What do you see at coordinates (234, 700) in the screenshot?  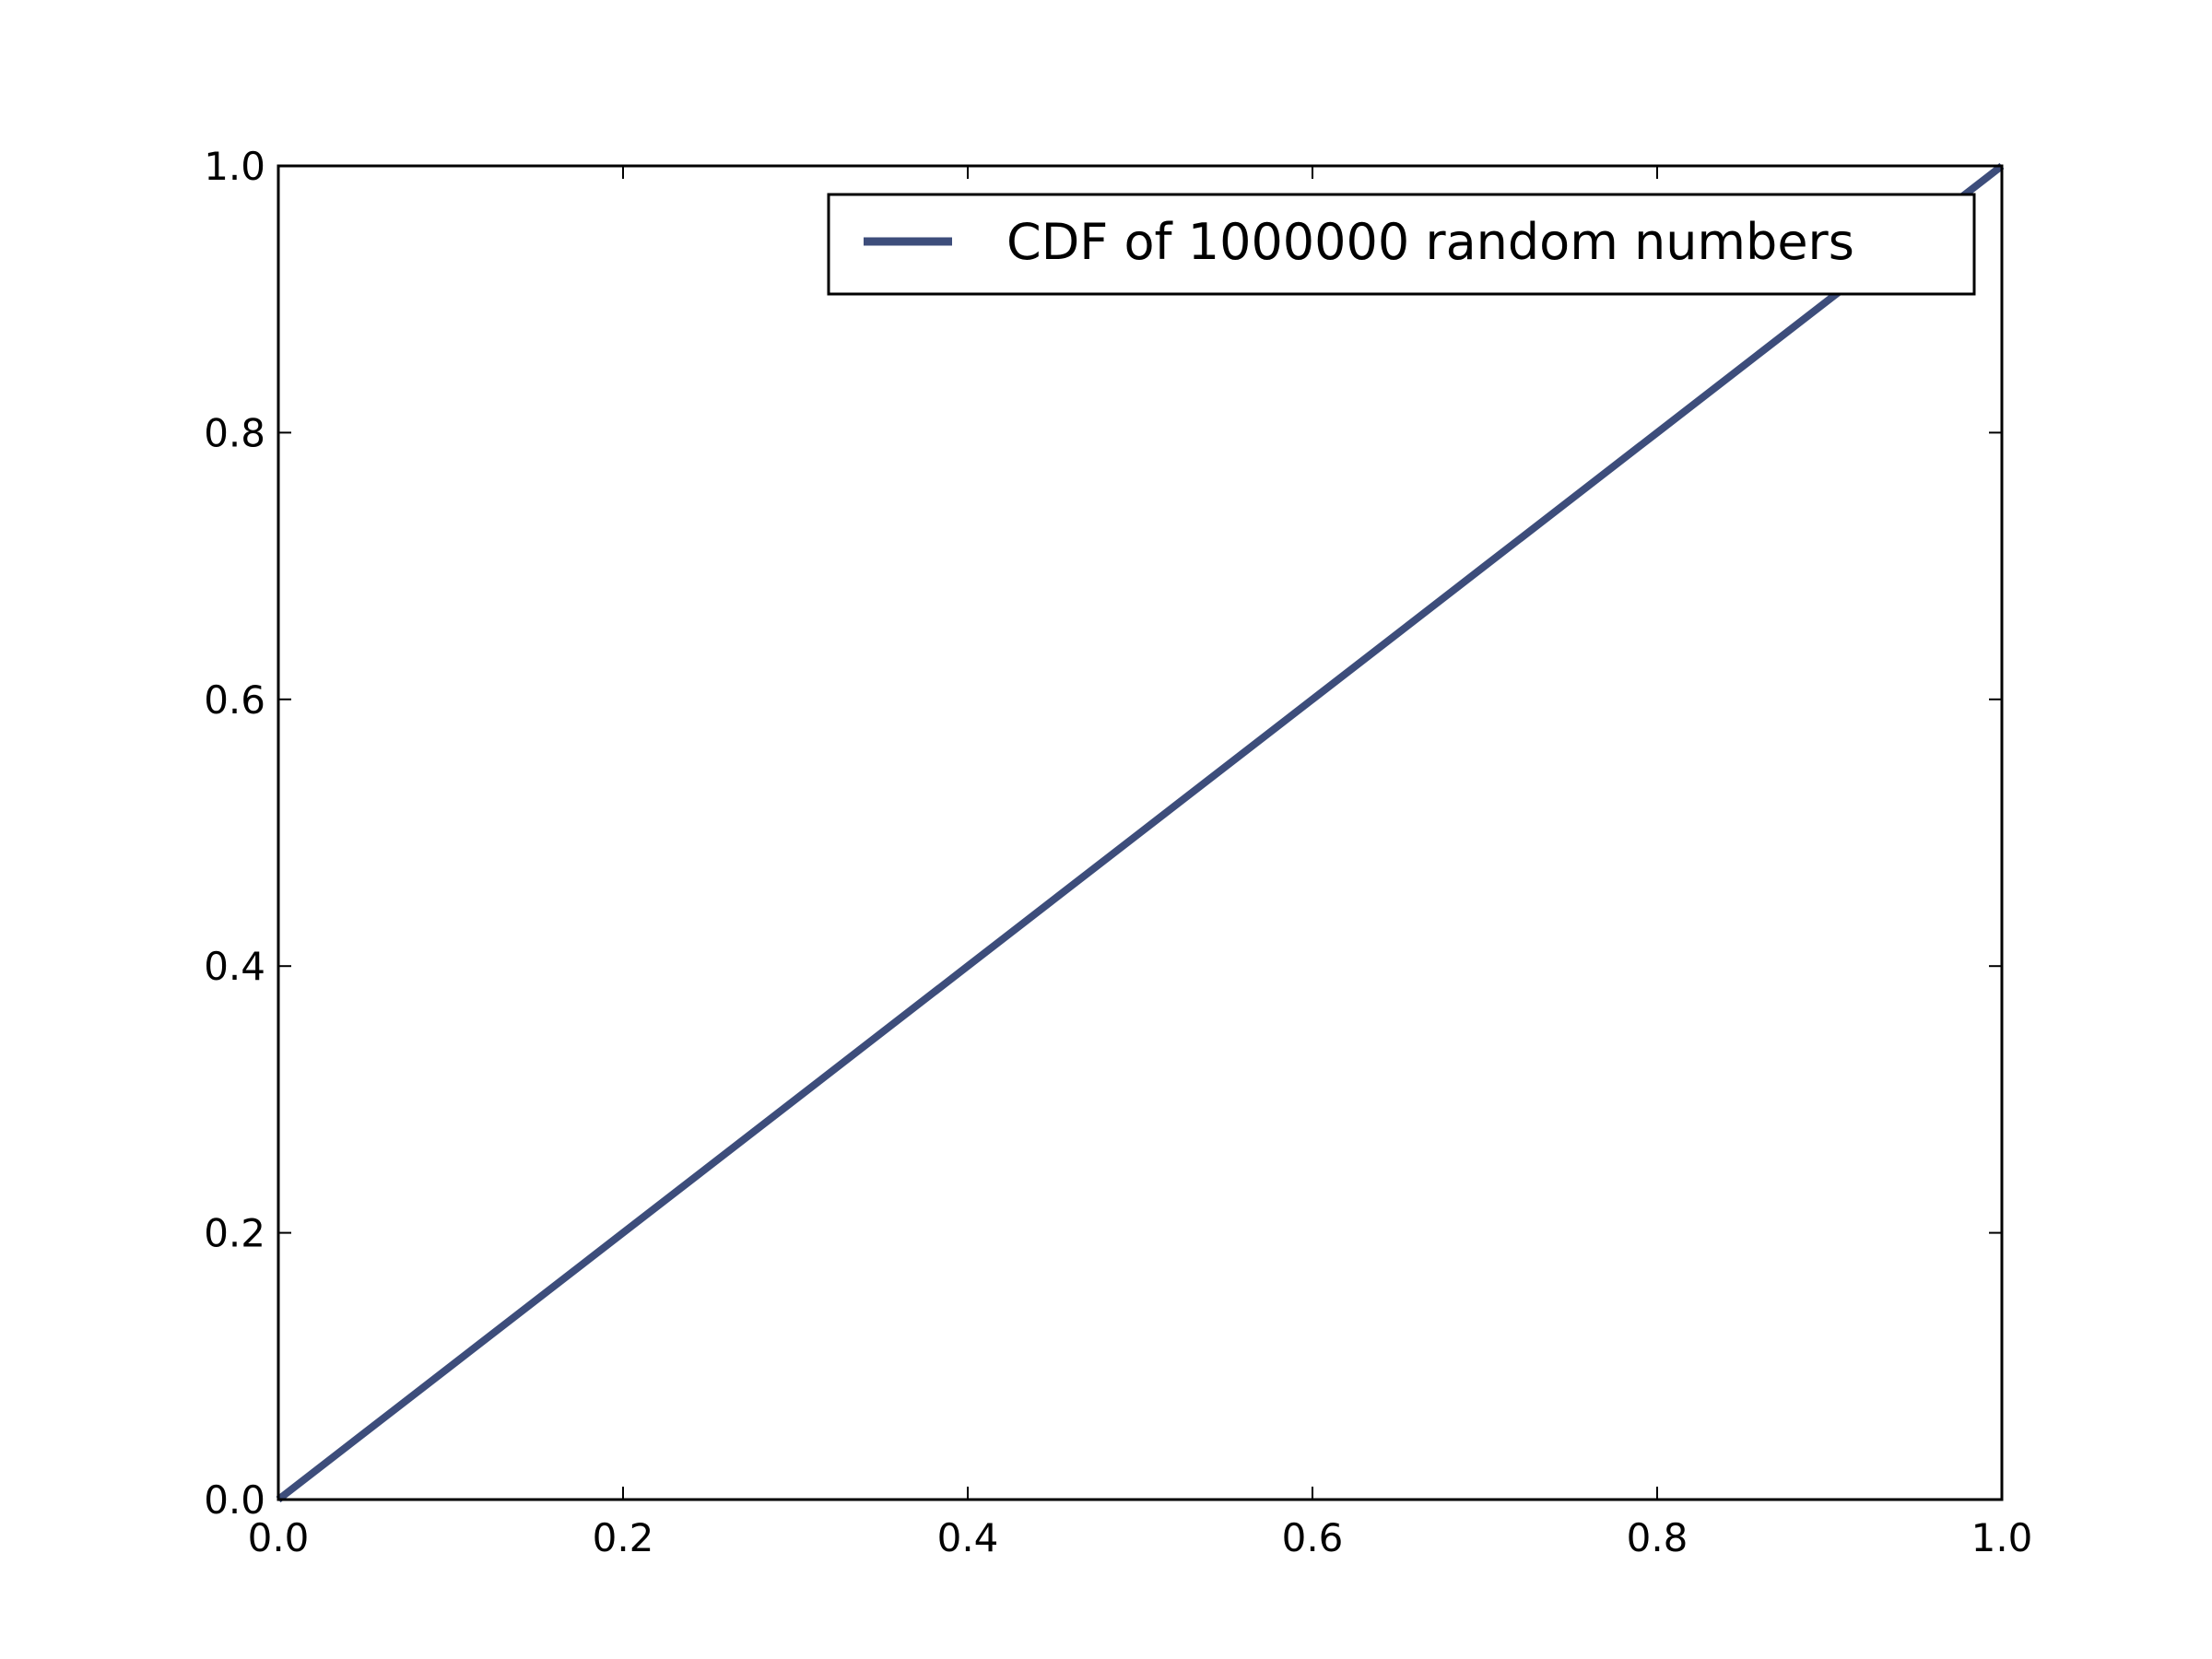 I see `y-tick-label: 0.6` at bounding box center [234, 700].